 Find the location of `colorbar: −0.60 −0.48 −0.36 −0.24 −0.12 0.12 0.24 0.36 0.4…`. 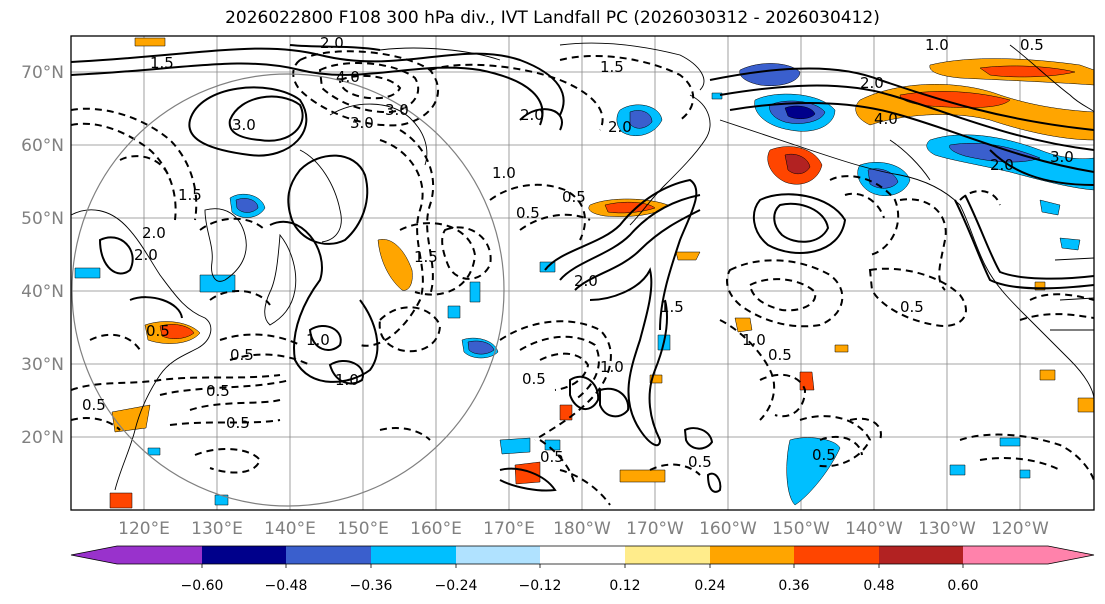

colorbar: −0.60 −0.48 −0.36 −0.24 −0.12 0.12 0.24 0.36 0.4… is located at coordinates (582, 569).